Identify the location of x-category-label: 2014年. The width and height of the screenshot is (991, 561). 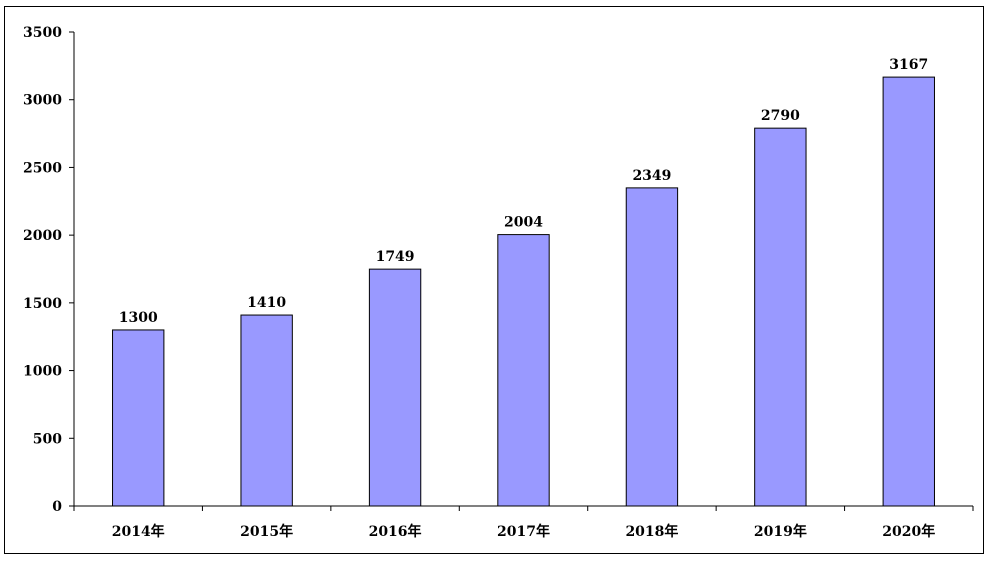
(138, 531).